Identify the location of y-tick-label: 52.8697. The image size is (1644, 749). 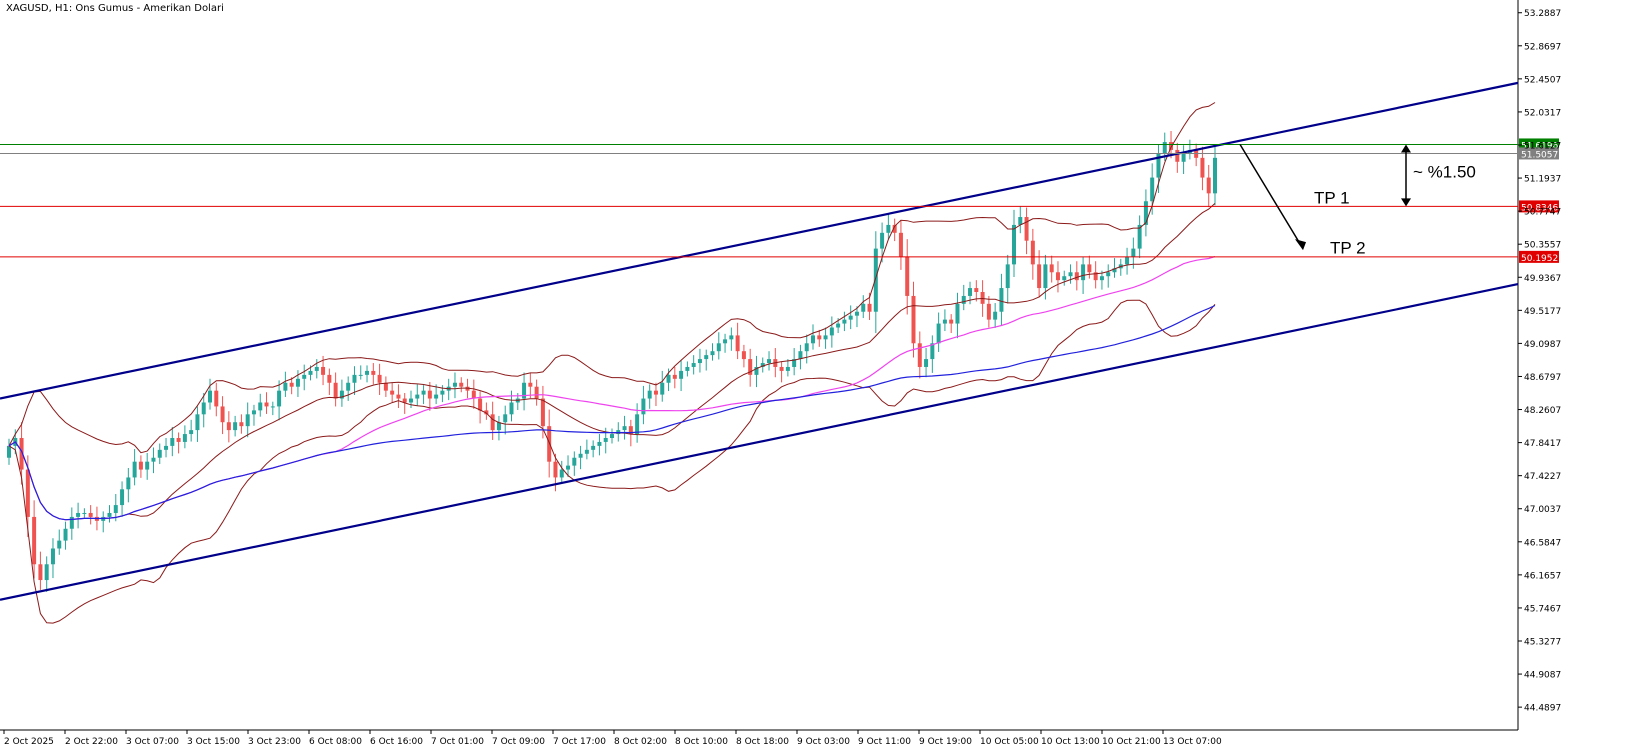
(1542, 47).